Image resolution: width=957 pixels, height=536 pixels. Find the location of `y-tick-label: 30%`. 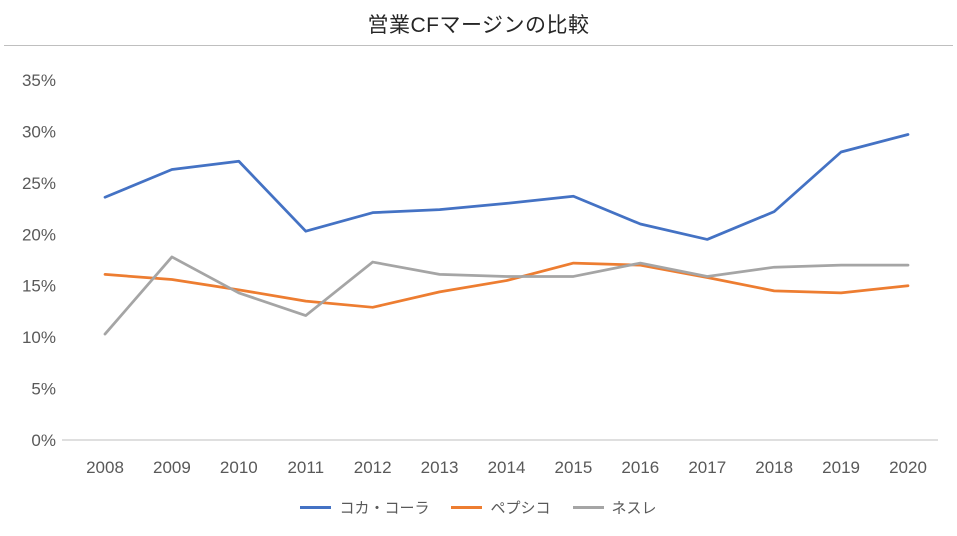

y-tick-label: 30% is located at coordinates (39, 131).